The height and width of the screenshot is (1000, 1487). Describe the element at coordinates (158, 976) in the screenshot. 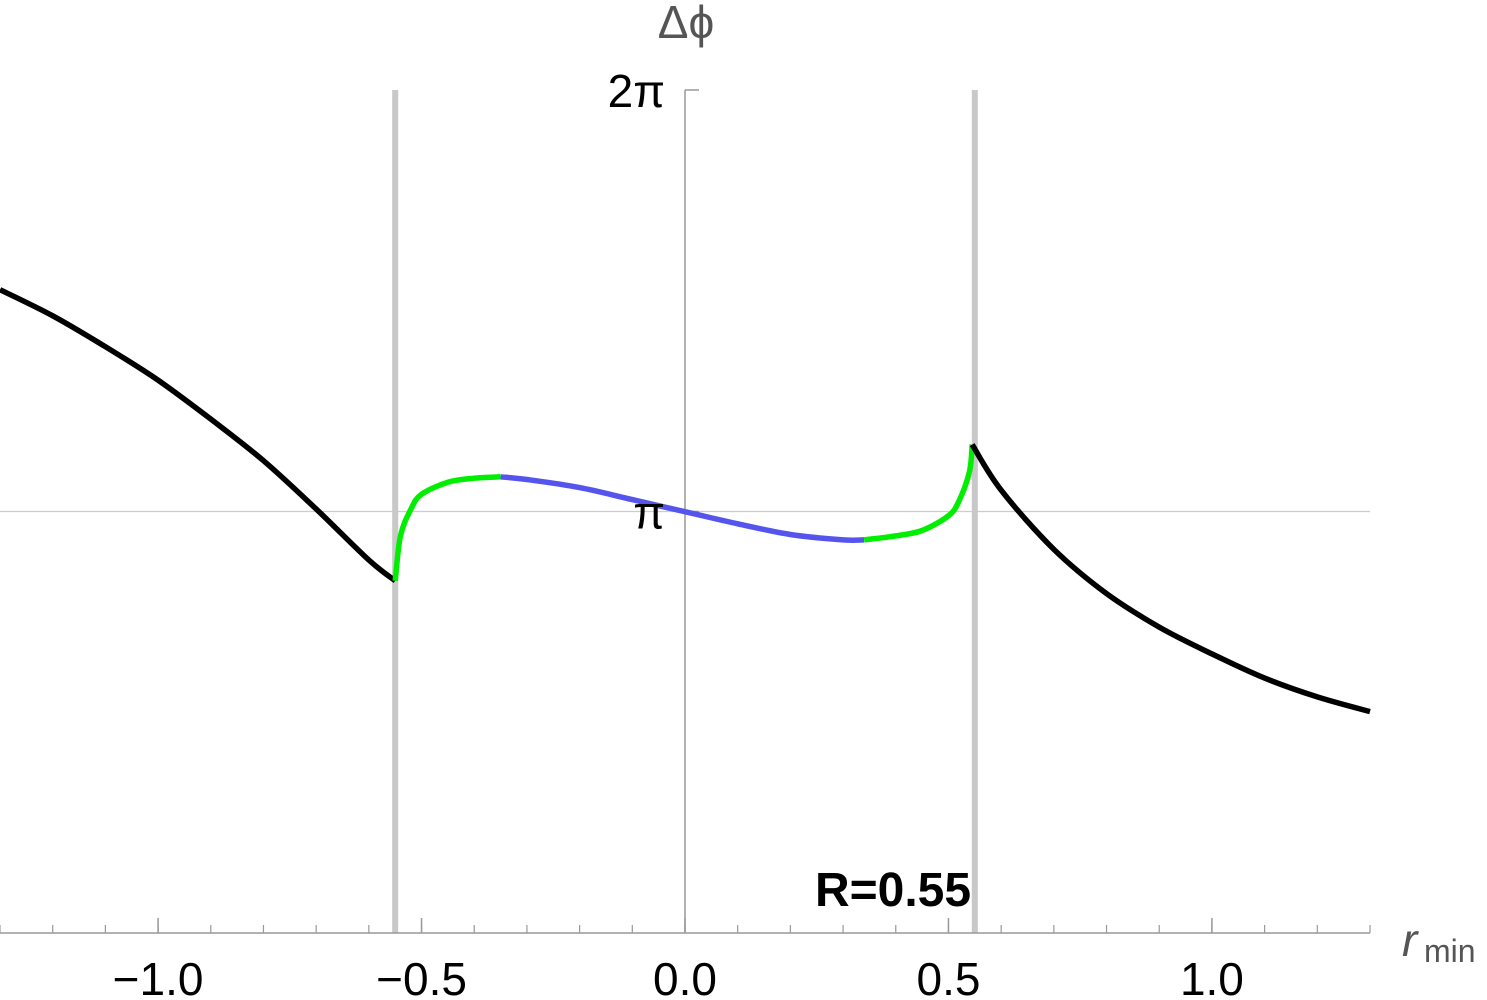

I see `x-tick-label: −1.0` at that location.